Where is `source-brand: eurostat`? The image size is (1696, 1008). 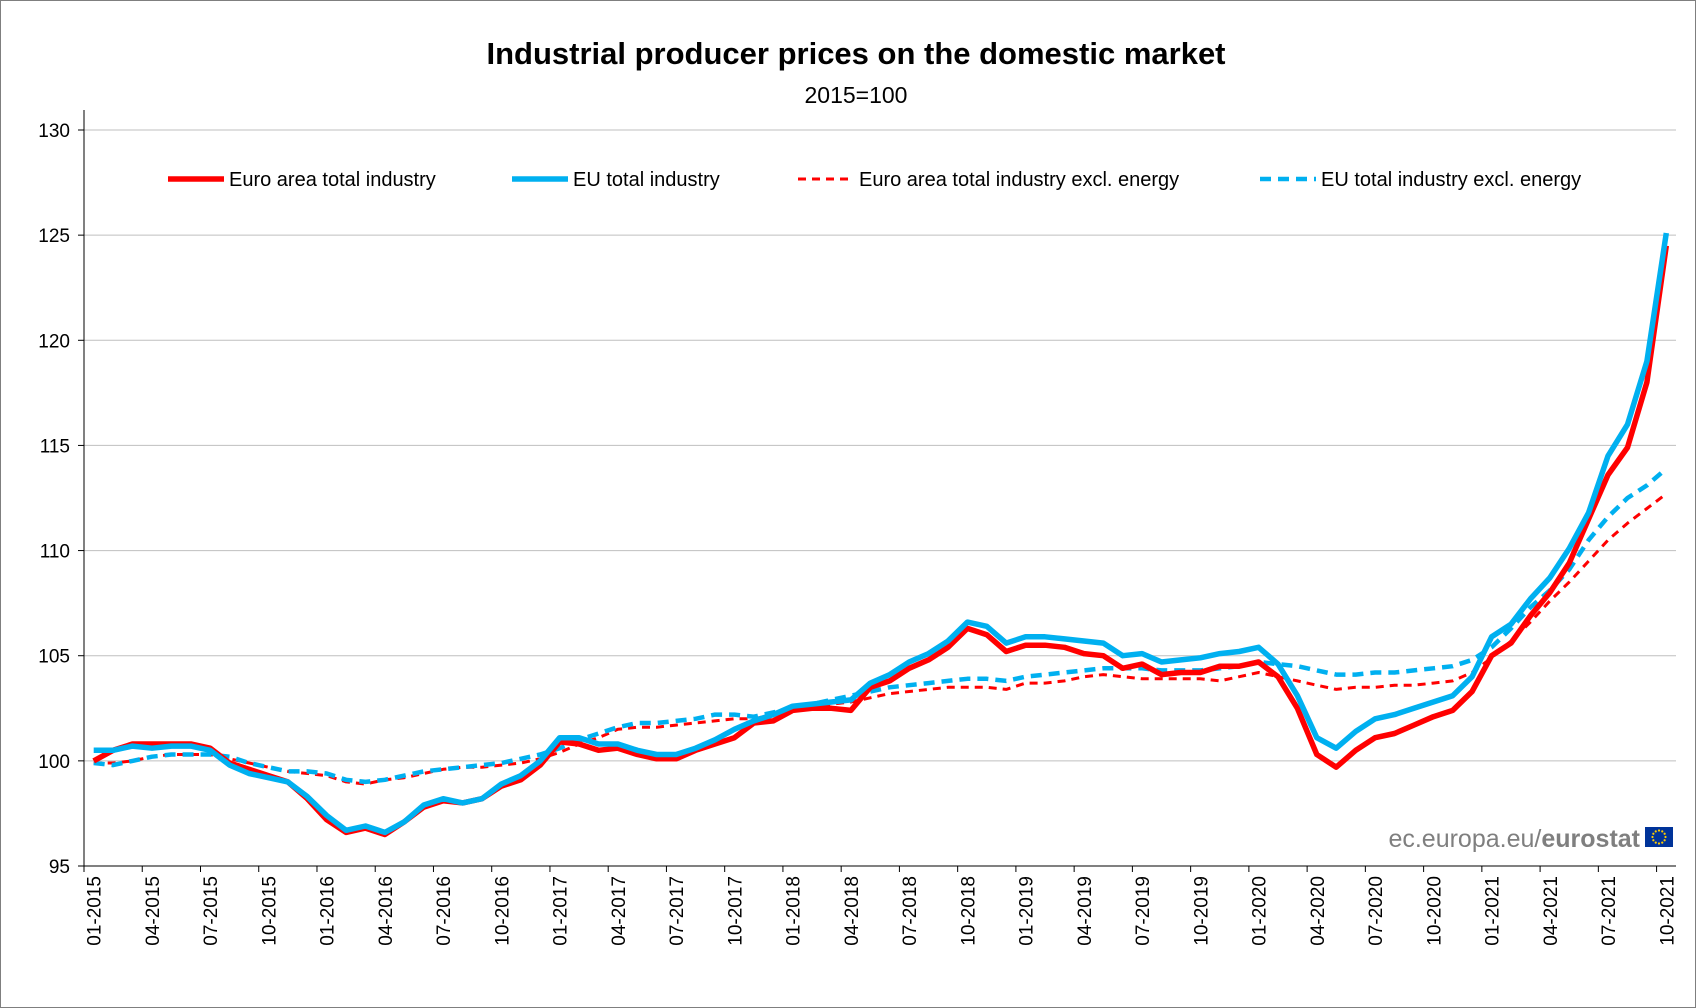
source-brand: eurostat is located at coordinates (1590, 839).